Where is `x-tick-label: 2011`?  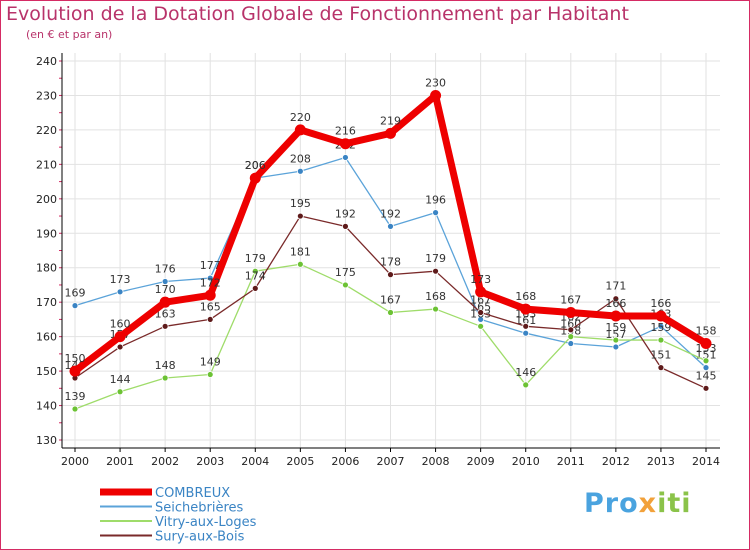
x-tick-label: 2011 is located at coordinates (571, 461).